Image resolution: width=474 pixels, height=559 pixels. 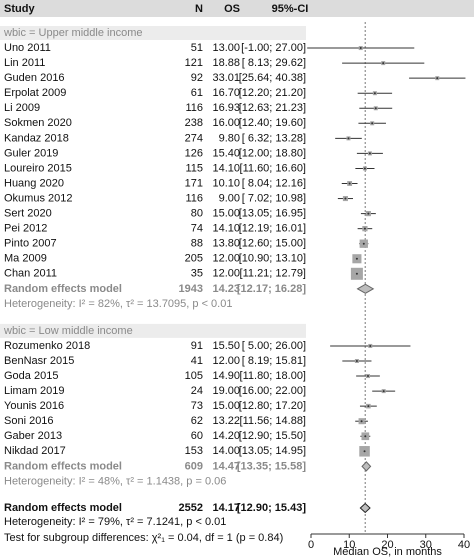 I want to click on study-estimate: 9.80, so click(x=229, y=138).